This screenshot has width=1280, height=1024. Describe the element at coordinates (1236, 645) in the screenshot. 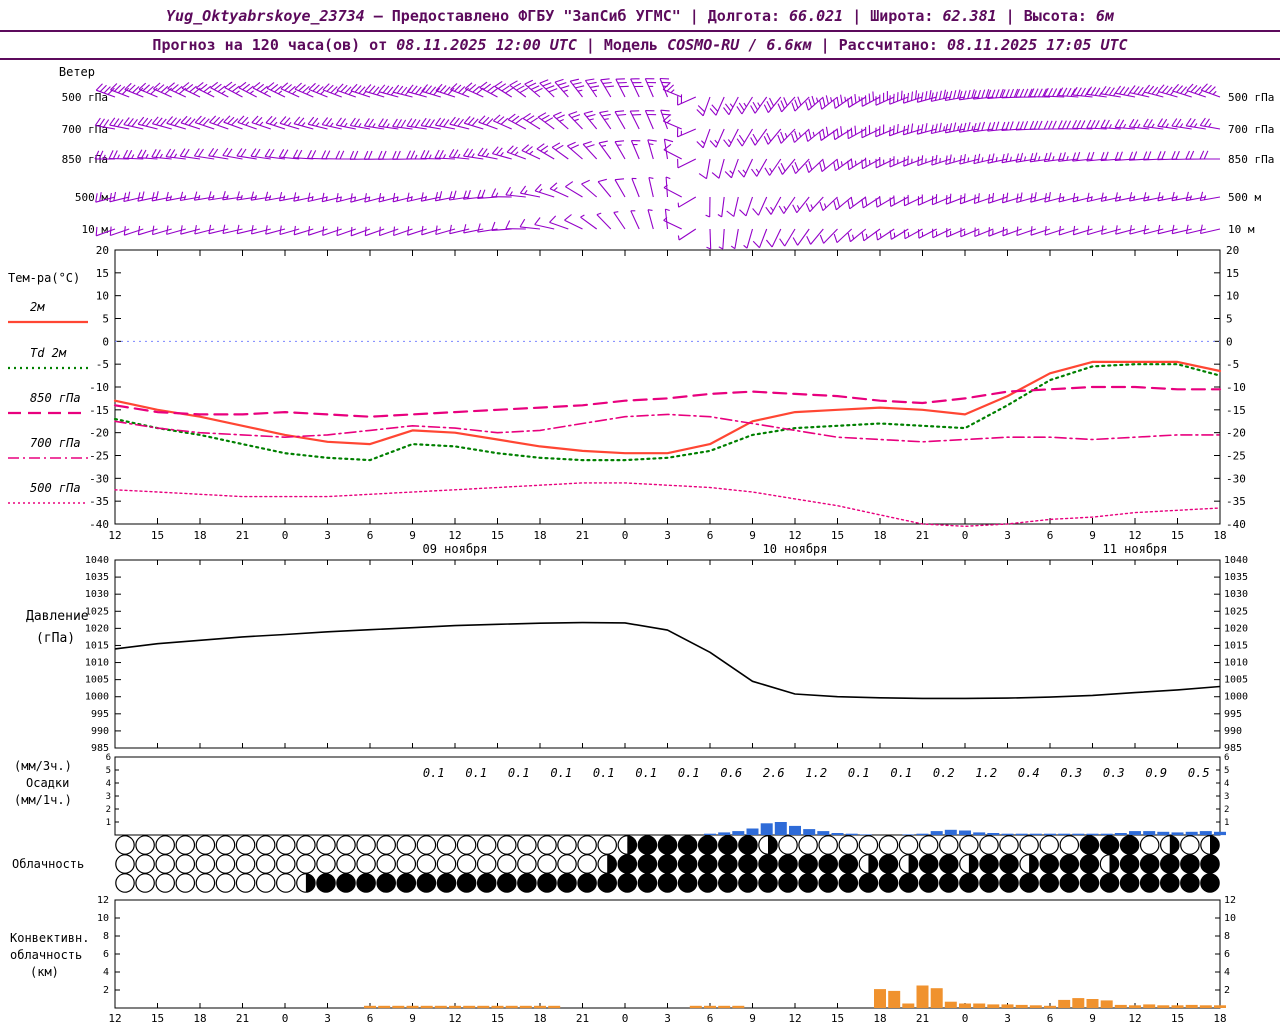

I see `svg-text: 1015` at that location.